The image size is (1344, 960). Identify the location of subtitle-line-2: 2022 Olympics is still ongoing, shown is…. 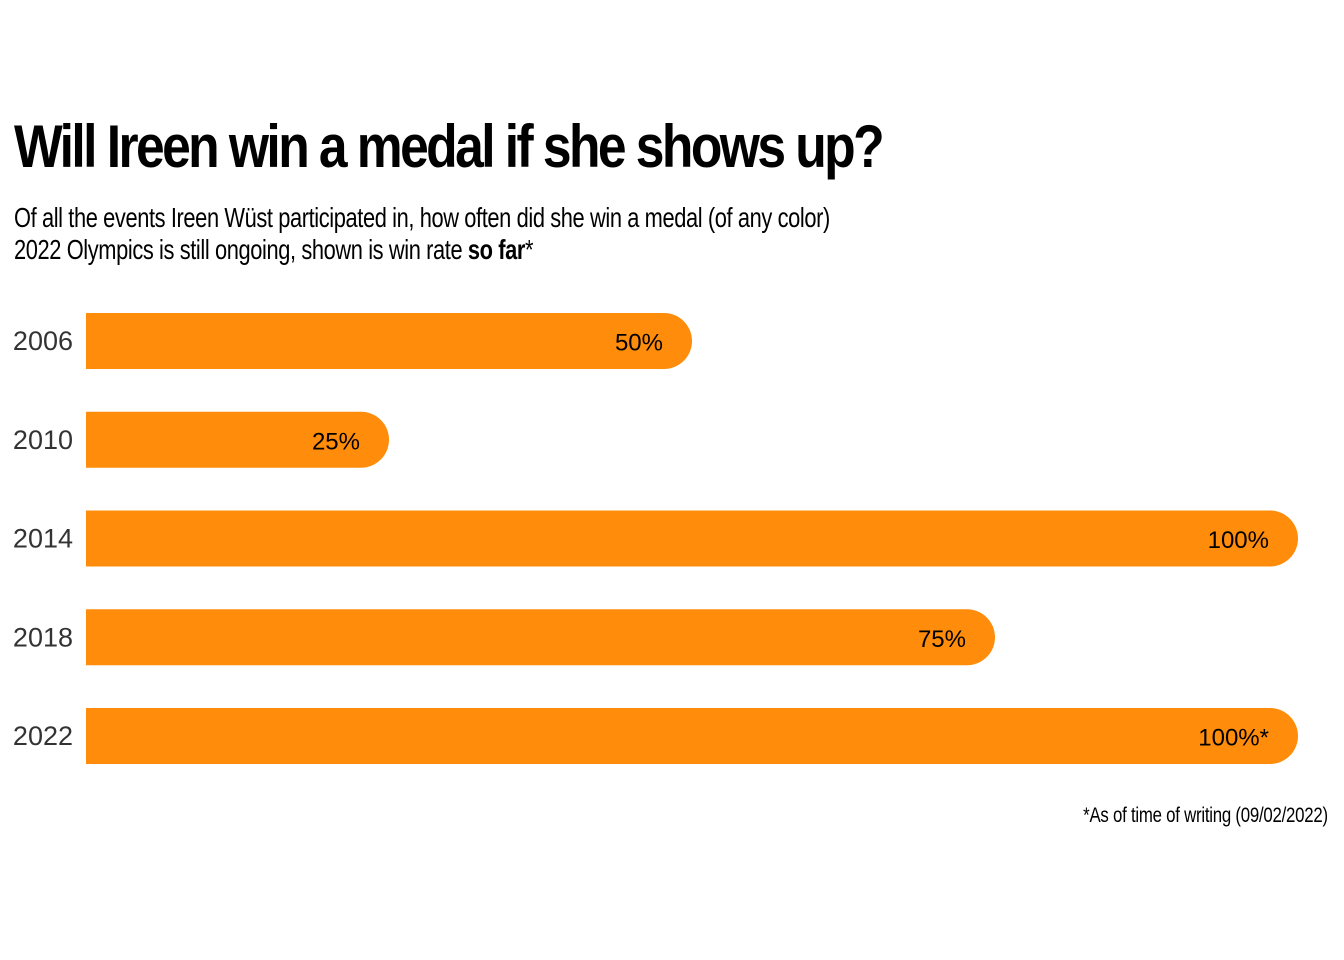
(422, 250).